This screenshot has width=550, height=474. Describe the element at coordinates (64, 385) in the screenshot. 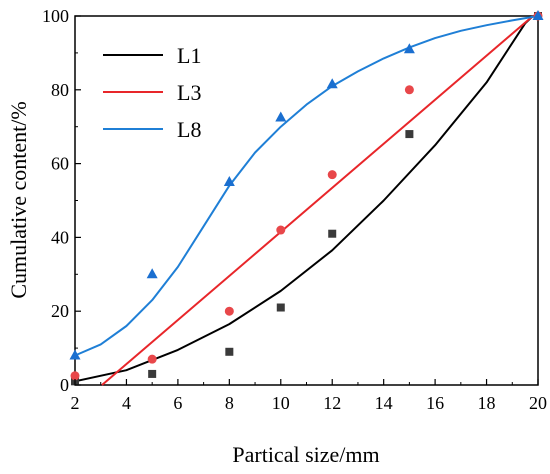

I see `y-tick-label: 0` at that location.